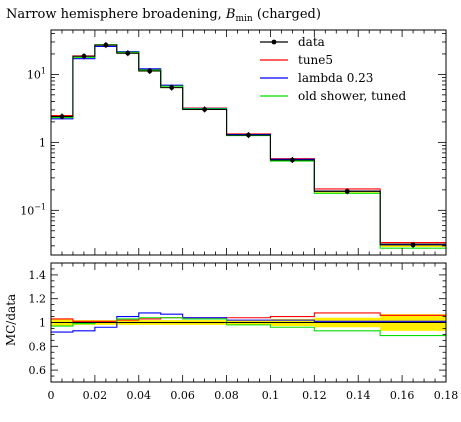  I want to click on ratio-y-tick-label: 0.6, so click(38, 370).